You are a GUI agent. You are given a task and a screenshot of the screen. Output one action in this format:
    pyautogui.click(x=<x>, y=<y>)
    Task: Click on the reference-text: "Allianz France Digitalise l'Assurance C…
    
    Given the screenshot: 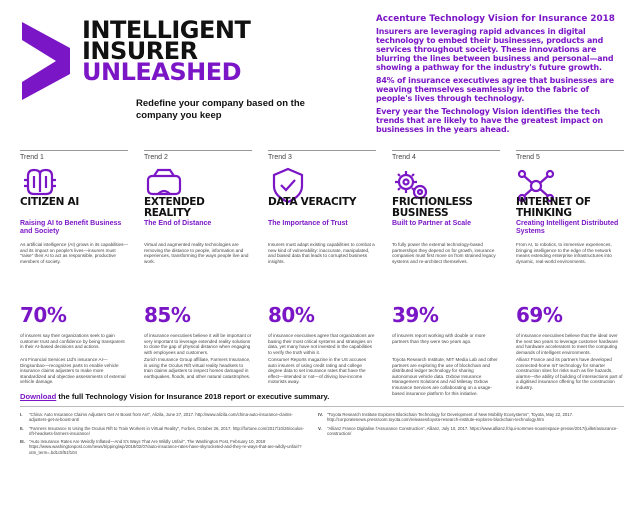 What is the action you would take?
    pyautogui.click(x=472, y=430)
    